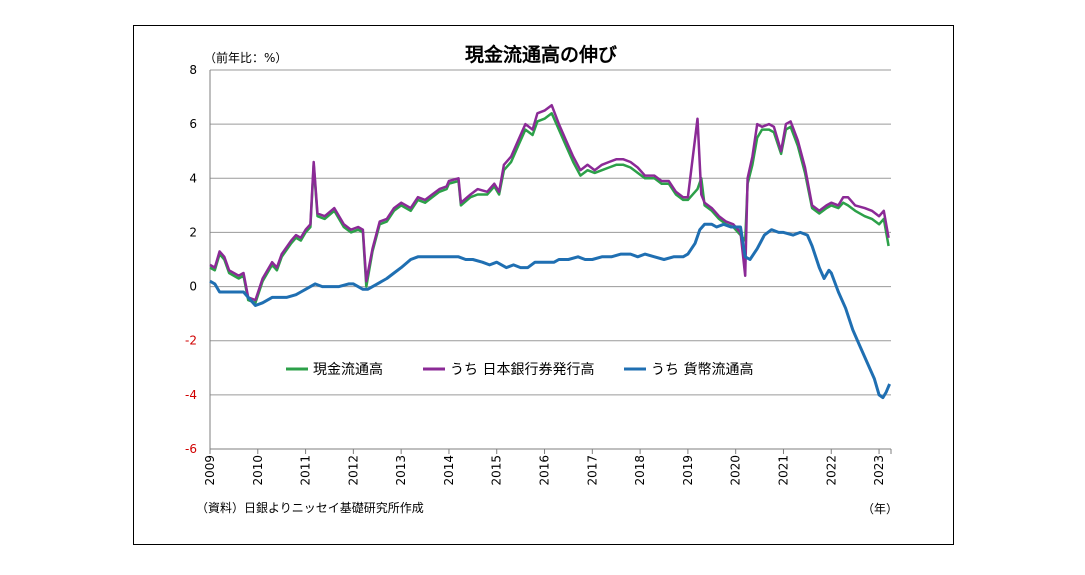 The width and height of the screenshot is (1085, 575). Describe the element at coordinates (191, 395) in the screenshot. I see `y-tick-label: -4` at that location.